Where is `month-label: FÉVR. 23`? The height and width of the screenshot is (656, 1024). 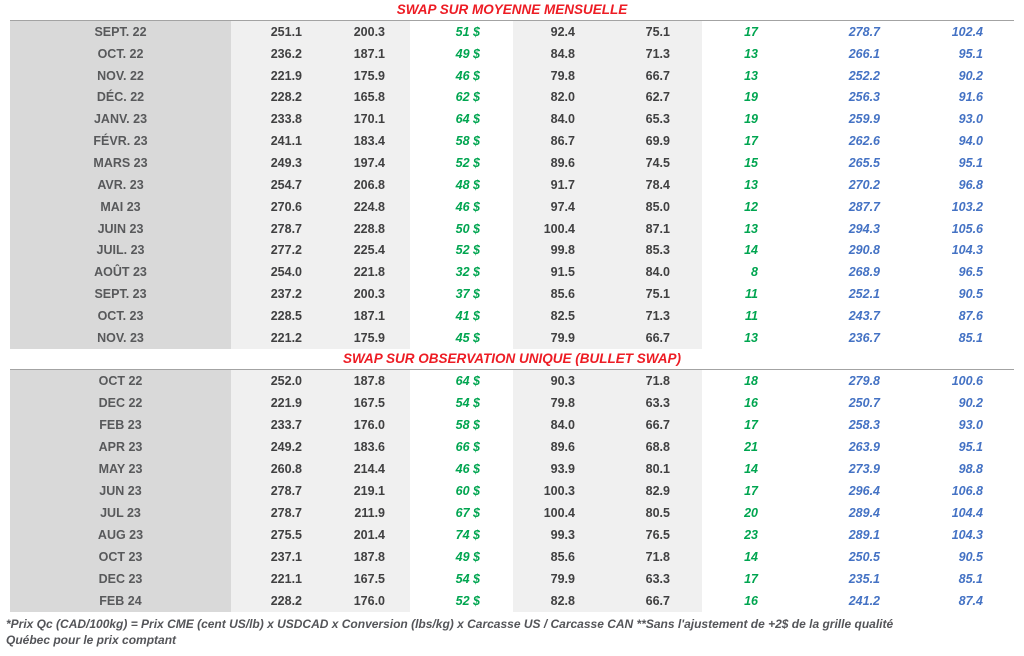
month-label: FÉVR. 23 is located at coordinates (120, 141).